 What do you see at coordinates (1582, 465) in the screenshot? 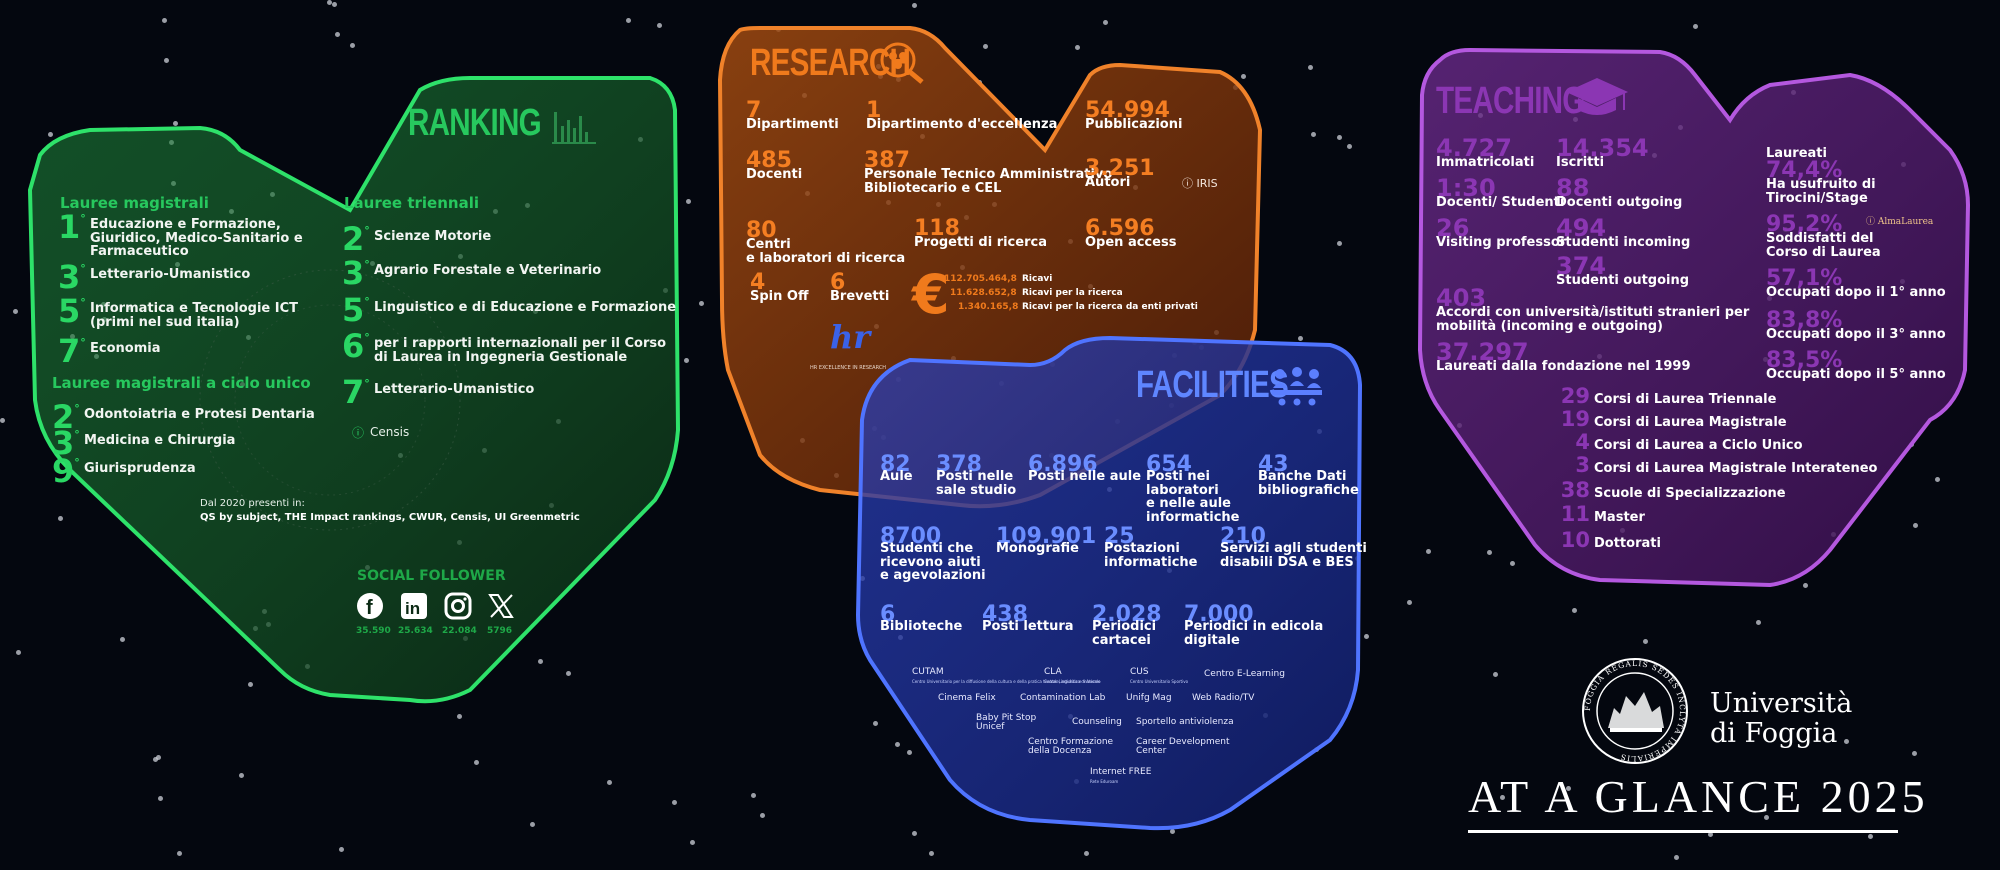
I see `course-count: 3` at bounding box center [1582, 465].